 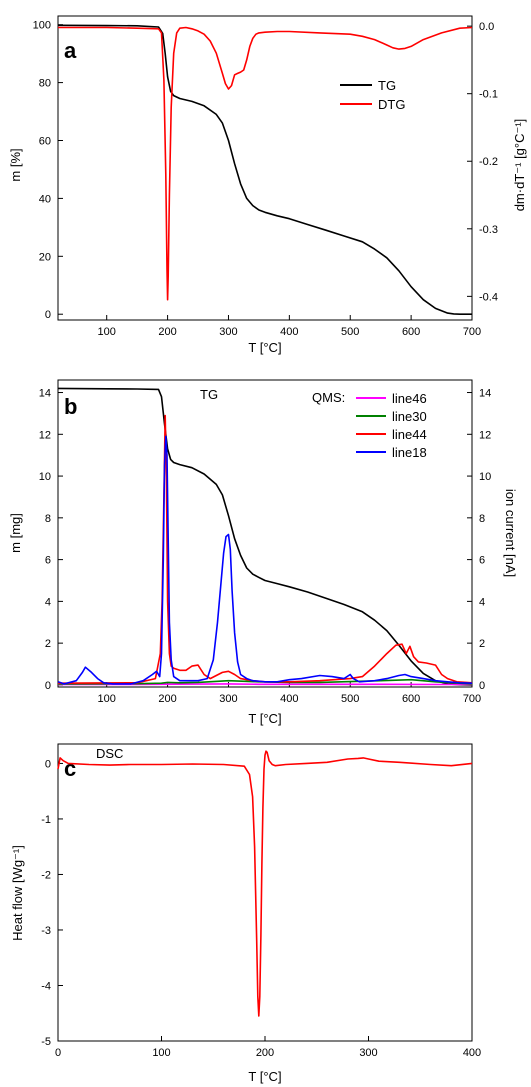 What do you see at coordinates (409, 434) in the screenshot?
I see `legend-item: line44` at bounding box center [409, 434].